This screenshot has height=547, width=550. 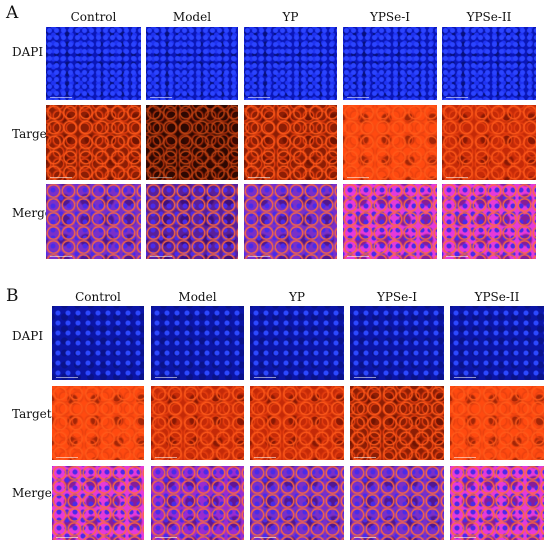 What do you see at coordinates (98, 297) in the screenshot?
I see `panel-b-col-control: Control` at bounding box center [98, 297].